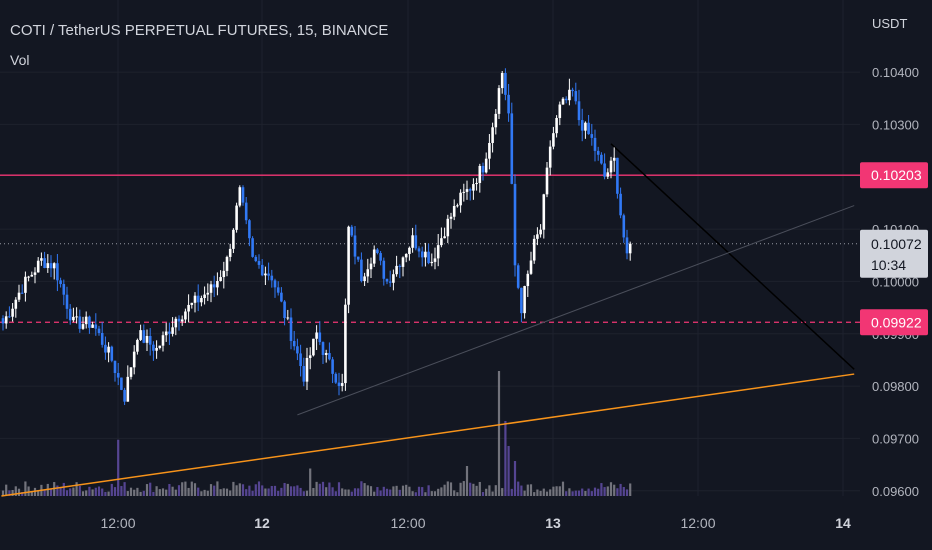  Describe the element at coordinates (475, 523) in the screenshot. I see `time-axis: 12:00 12 12:00 13 12:00 14` at that location.